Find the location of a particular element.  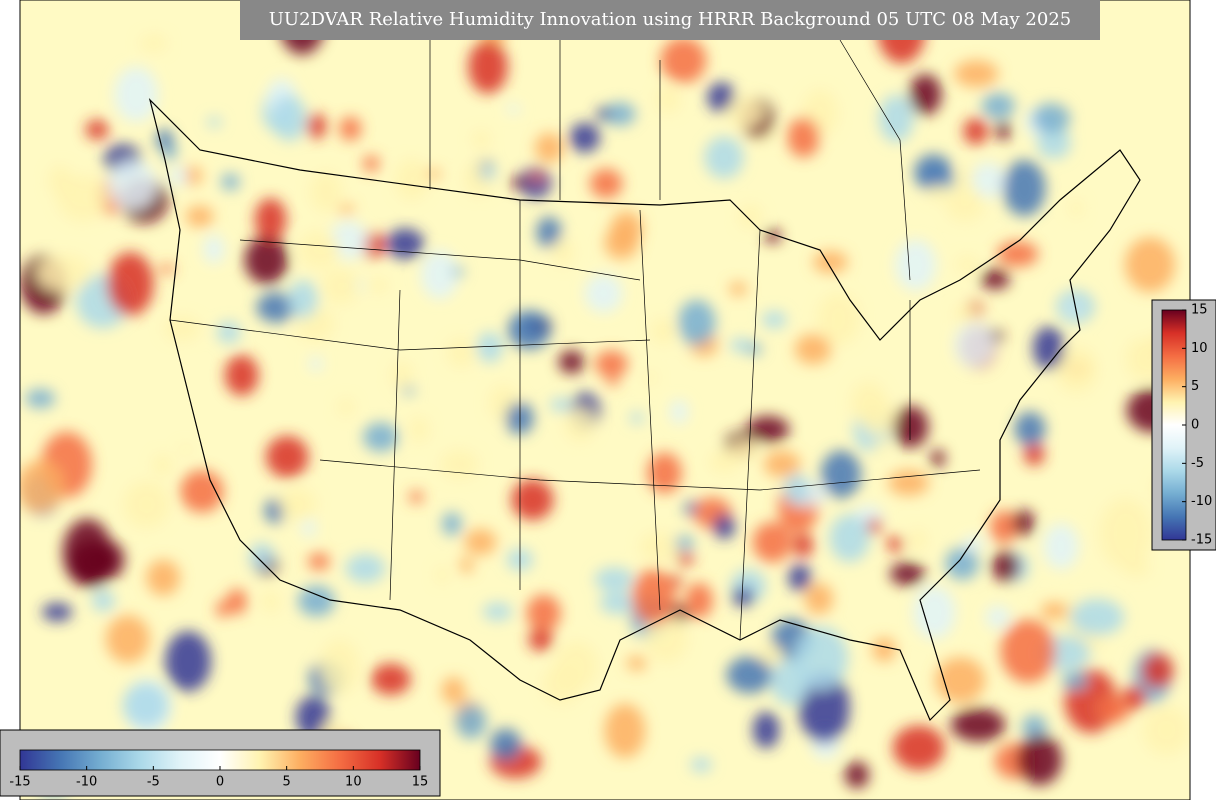

colorbar-tick-label: -15 is located at coordinates (19, 782).